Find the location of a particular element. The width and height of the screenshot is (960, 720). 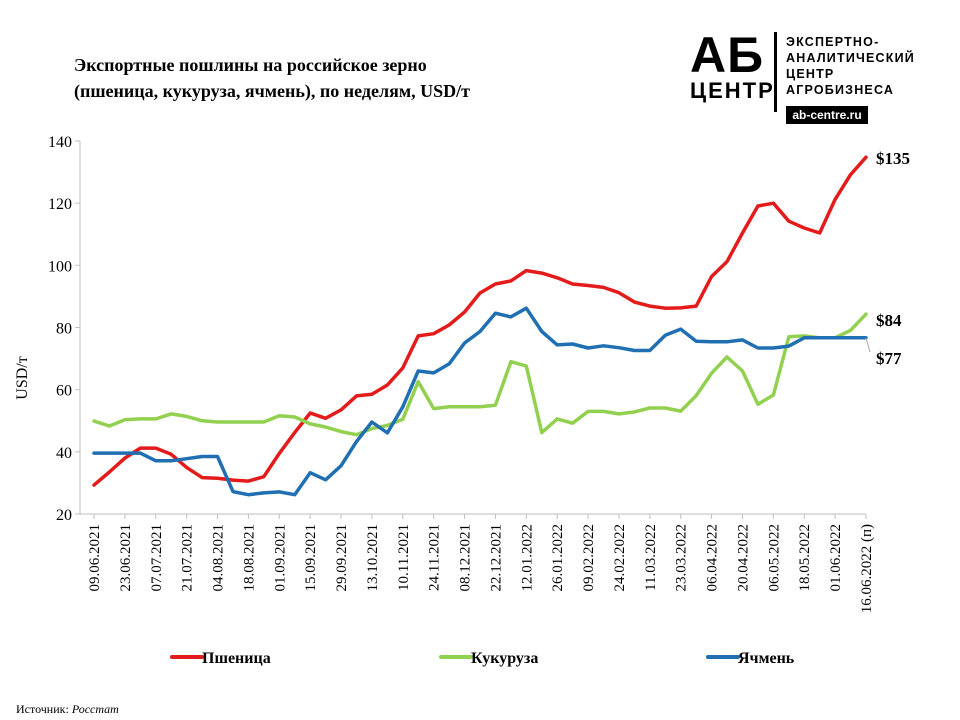

end-label-wheat: $135 is located at coordinates (893, 158).